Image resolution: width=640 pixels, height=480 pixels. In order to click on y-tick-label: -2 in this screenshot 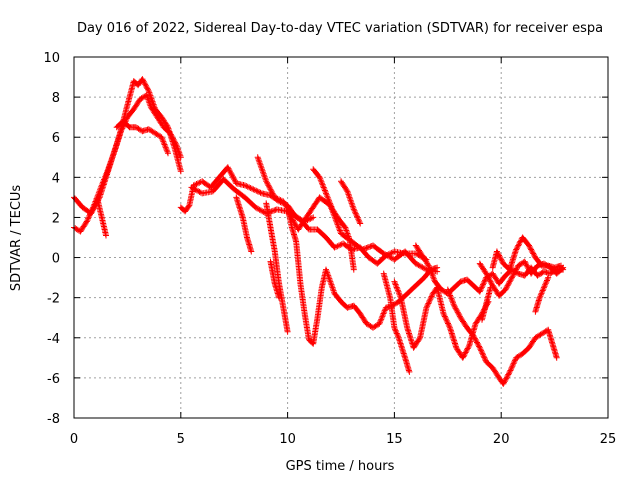, I will do `click(53, 299)`.